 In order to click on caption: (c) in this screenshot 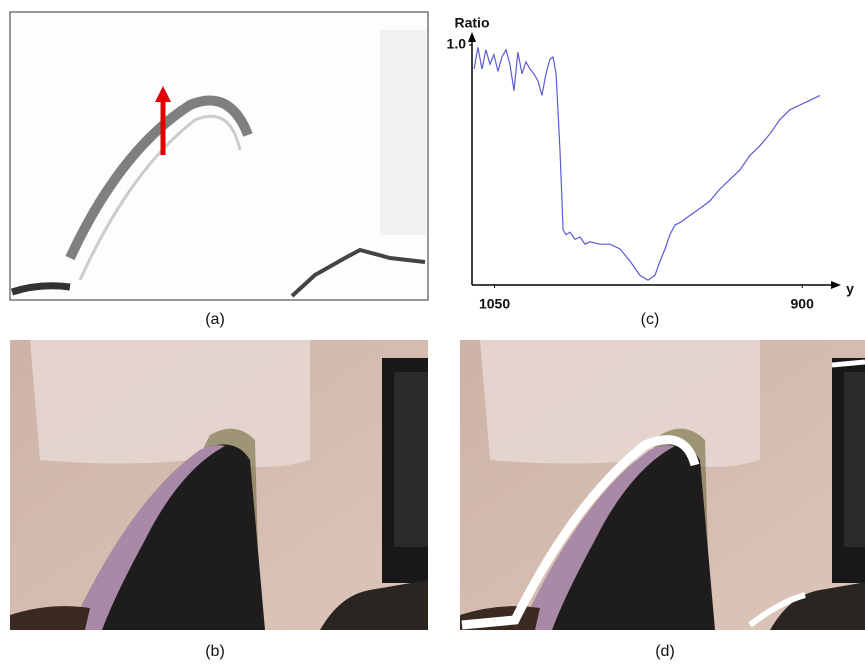, I will do `click(650, 319)`.